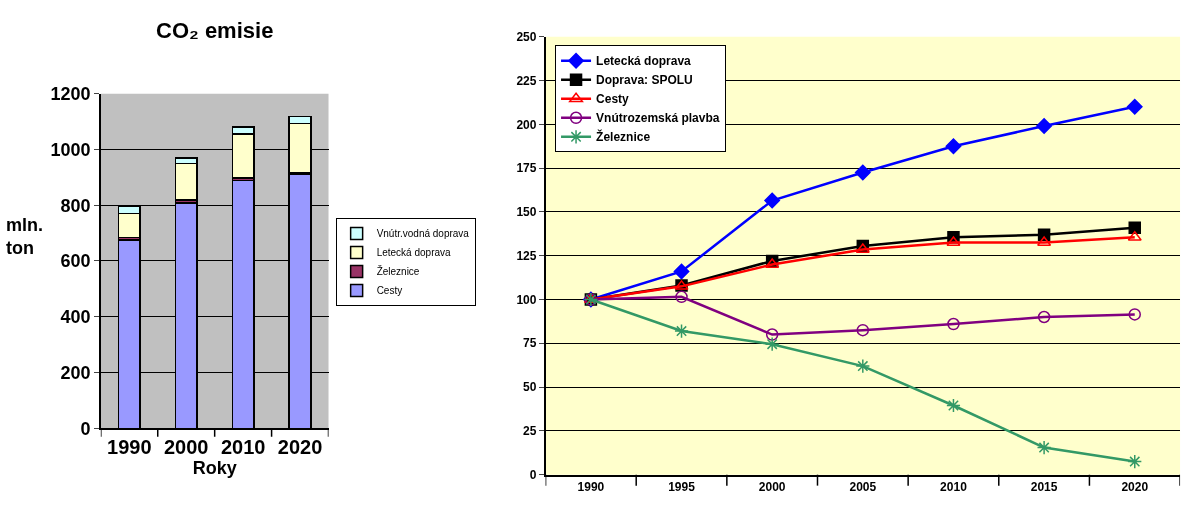 The image size is (1186, 524). What do you see at coordinates (75, 317) in the screenshot?
I see `y-tick-label: 400` at bounding box center [75, 317].